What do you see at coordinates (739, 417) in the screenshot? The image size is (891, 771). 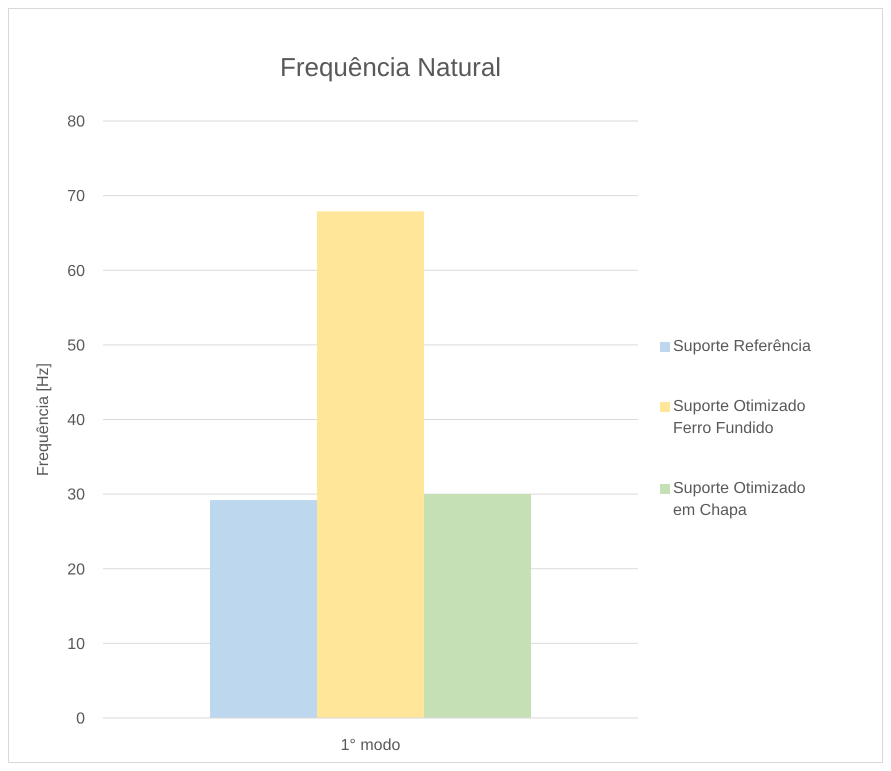 I see `legend-label: Suporte Otimizado Ferro Fundido` at bounding box center [739, 417].